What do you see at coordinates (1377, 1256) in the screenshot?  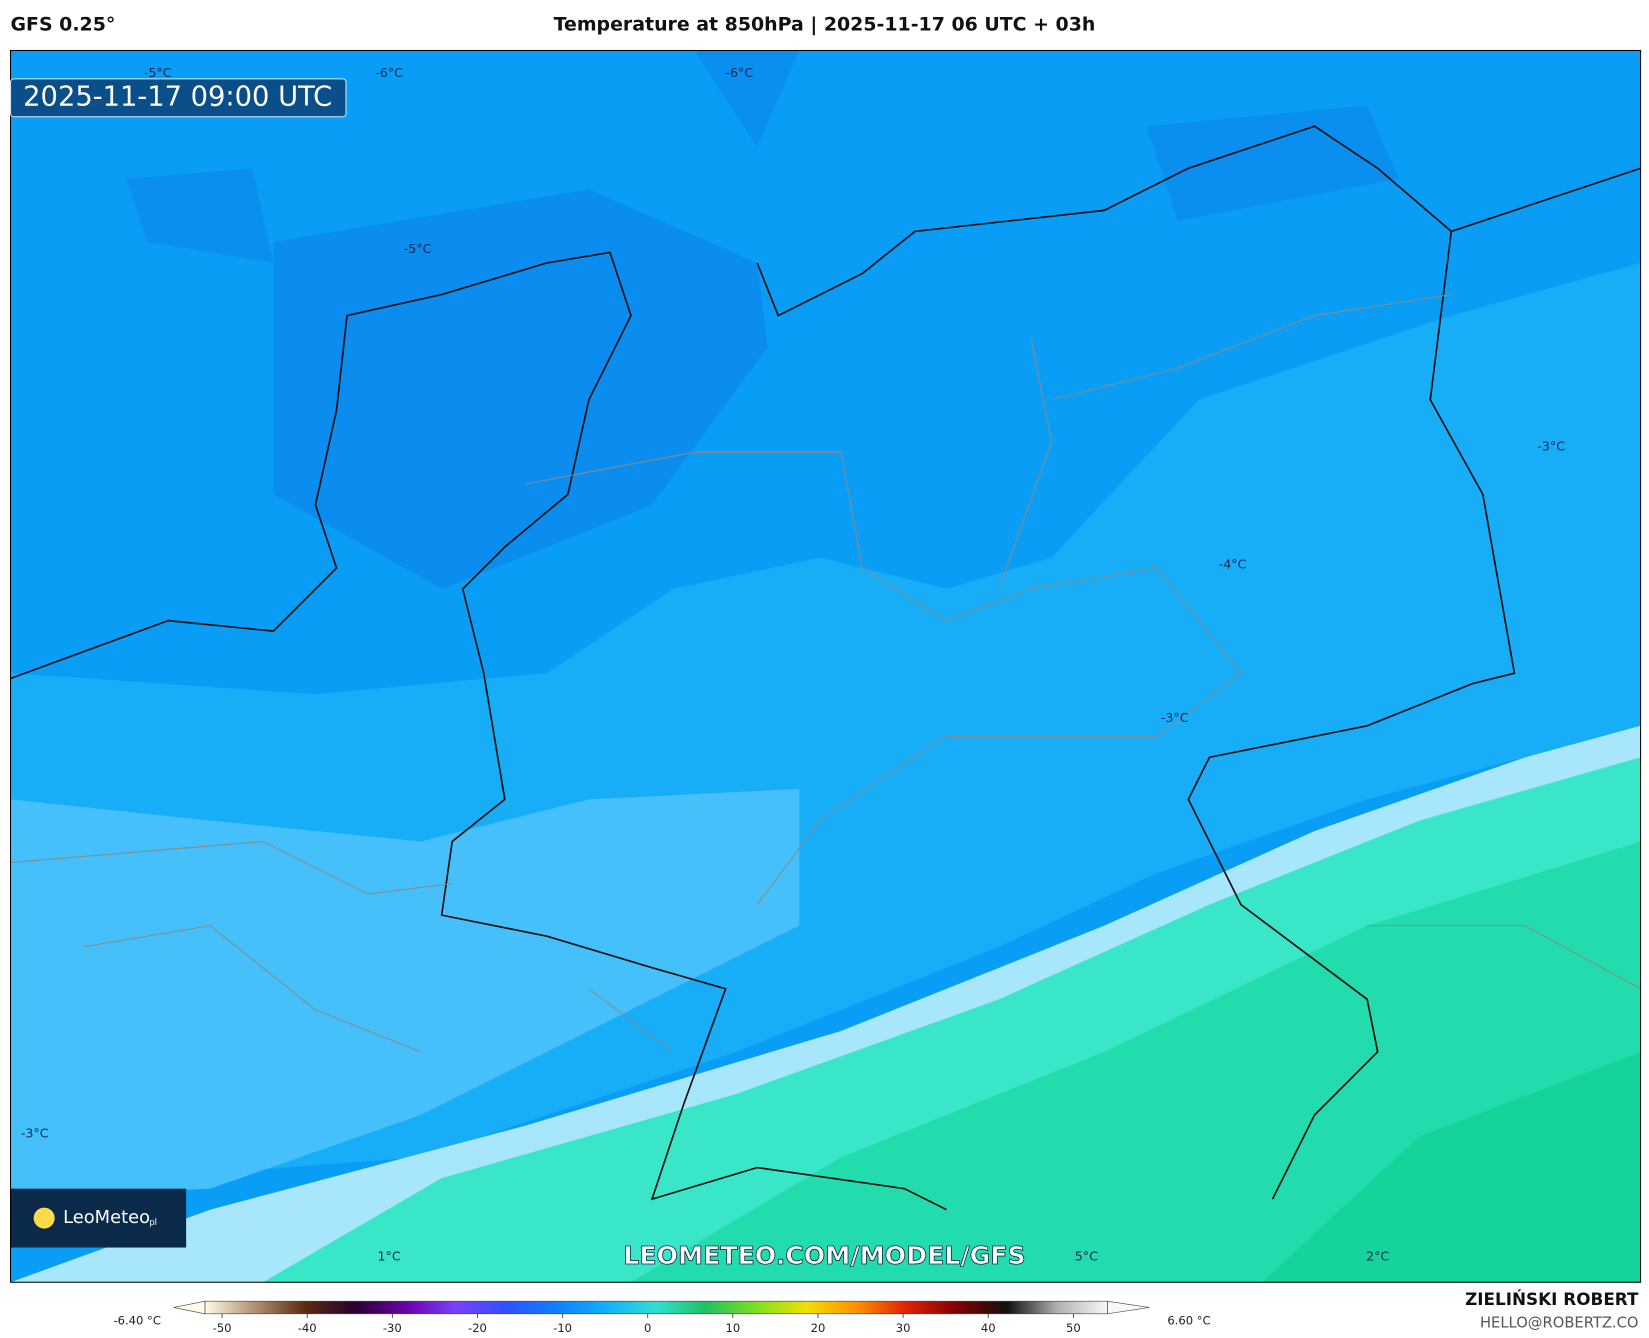 I see `contour-label: 2°C` at bounding box center [1377, 1256].